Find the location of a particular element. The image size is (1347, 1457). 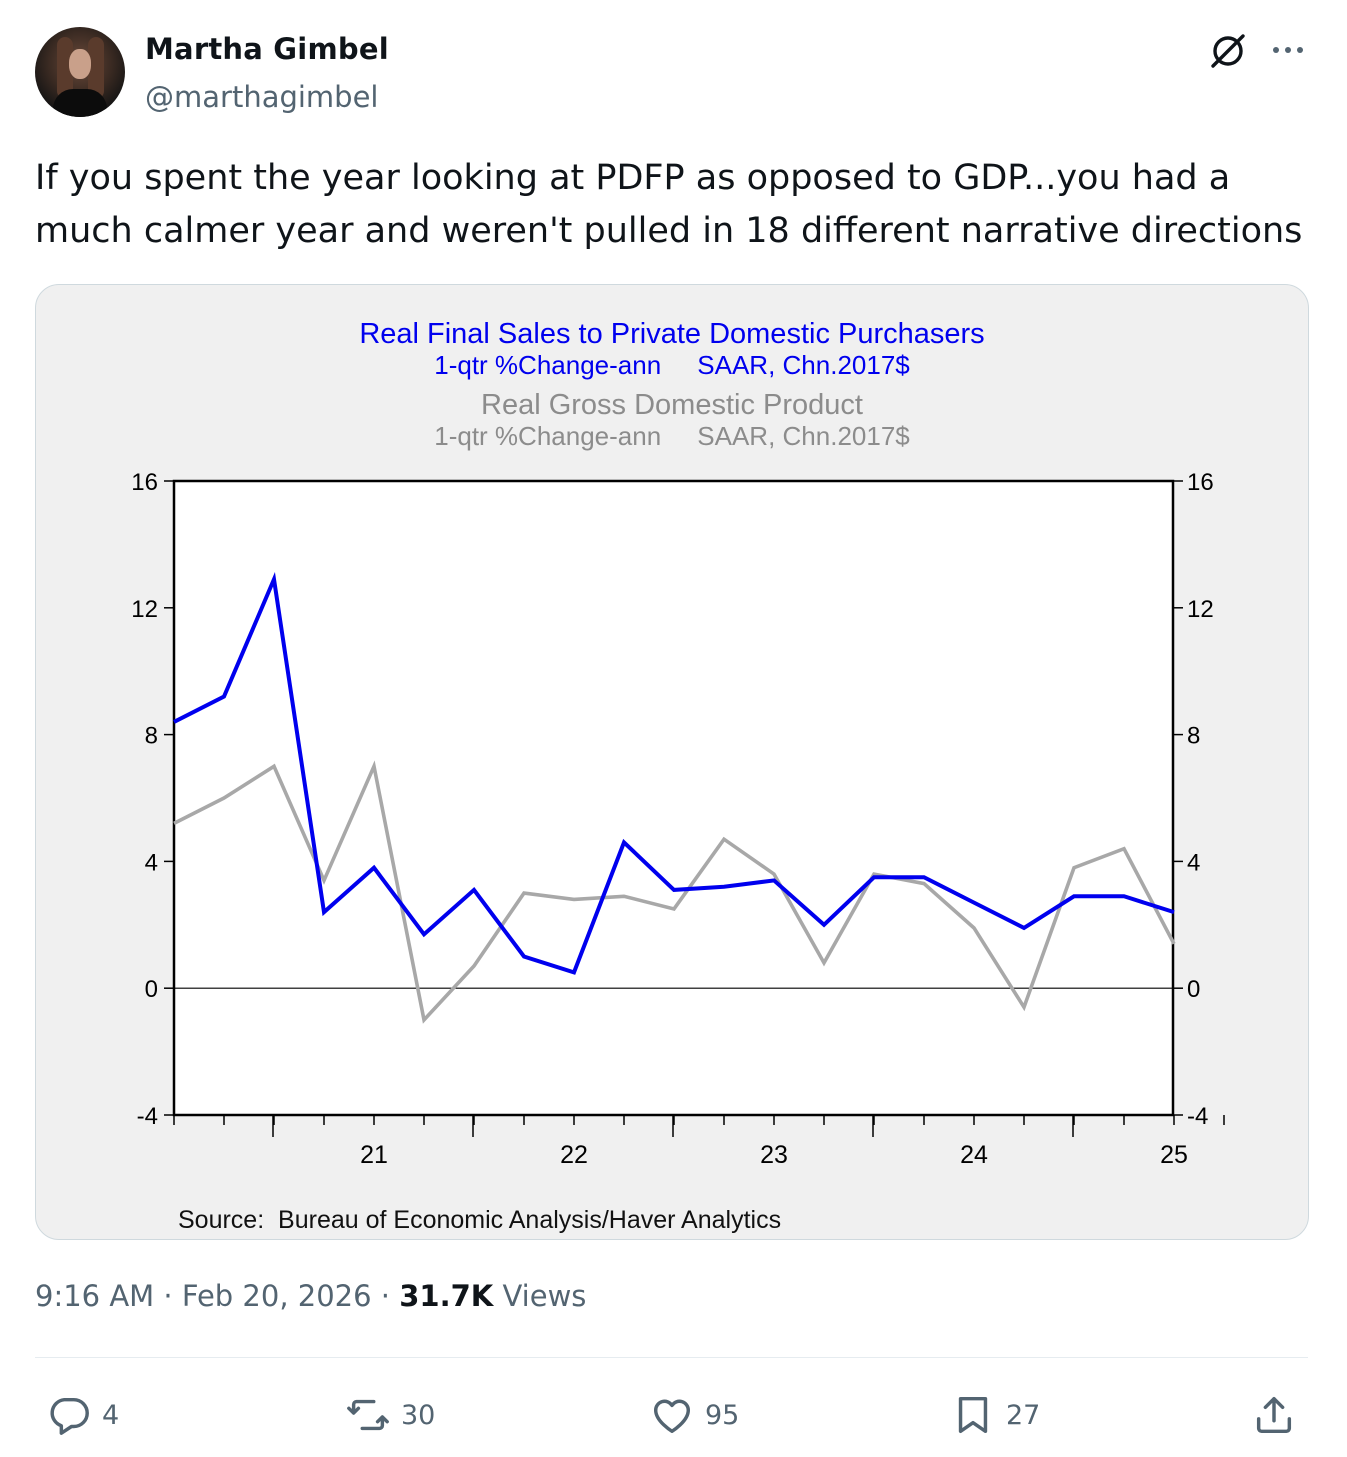

y-tick-label-right: 0 is located at coordinates (1193, 989).